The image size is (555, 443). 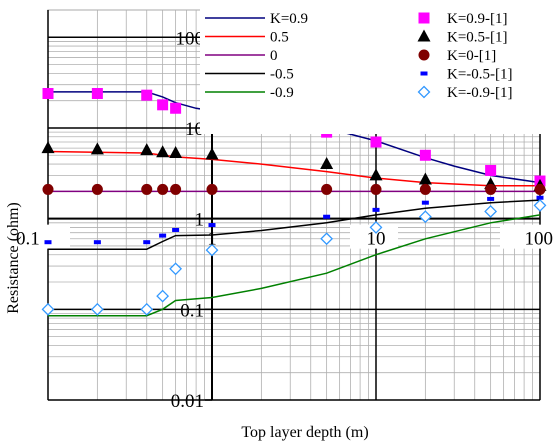 What do you see at coordinates (376, 239) in the screenshot?
I see `x-tick-label: 10` at bounding box center [376, 239].